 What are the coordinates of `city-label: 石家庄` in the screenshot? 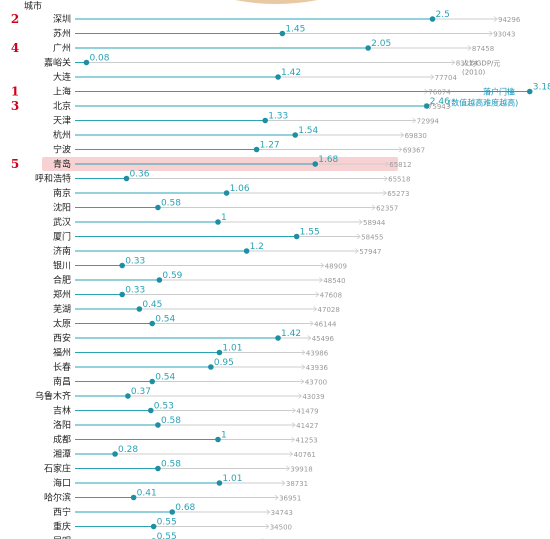 It's located at (57, 469).